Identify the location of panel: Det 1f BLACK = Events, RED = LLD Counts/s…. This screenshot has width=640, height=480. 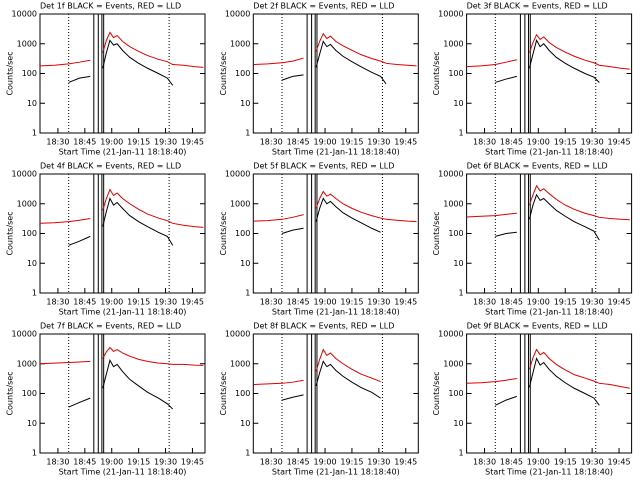
(106, 79).